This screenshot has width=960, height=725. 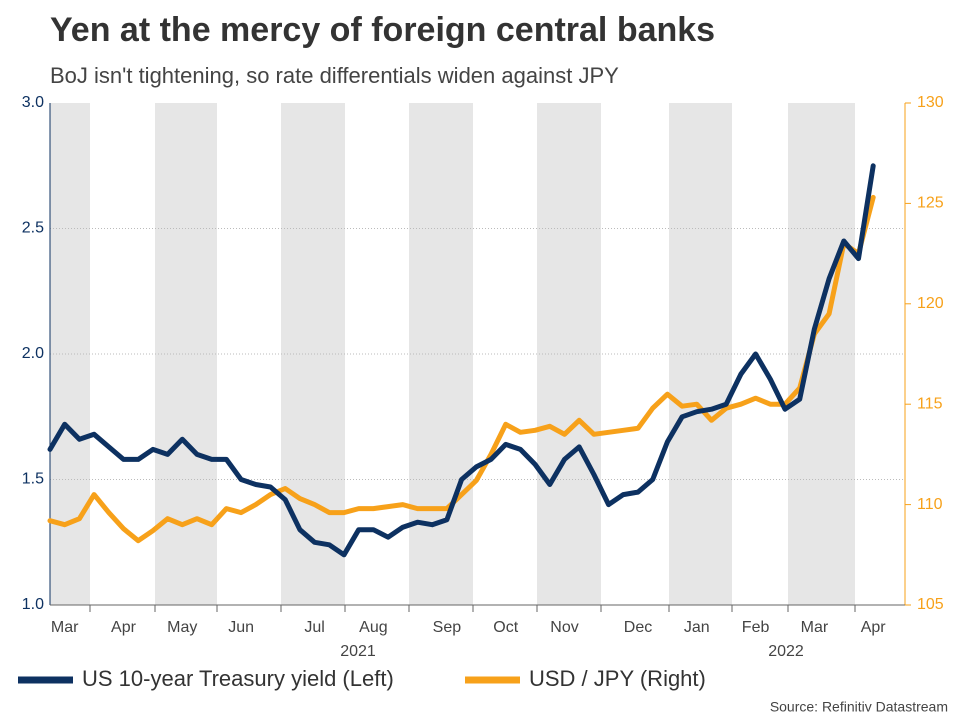 I want to click on x-tick-label: Feb, so click(x=756, y=627).